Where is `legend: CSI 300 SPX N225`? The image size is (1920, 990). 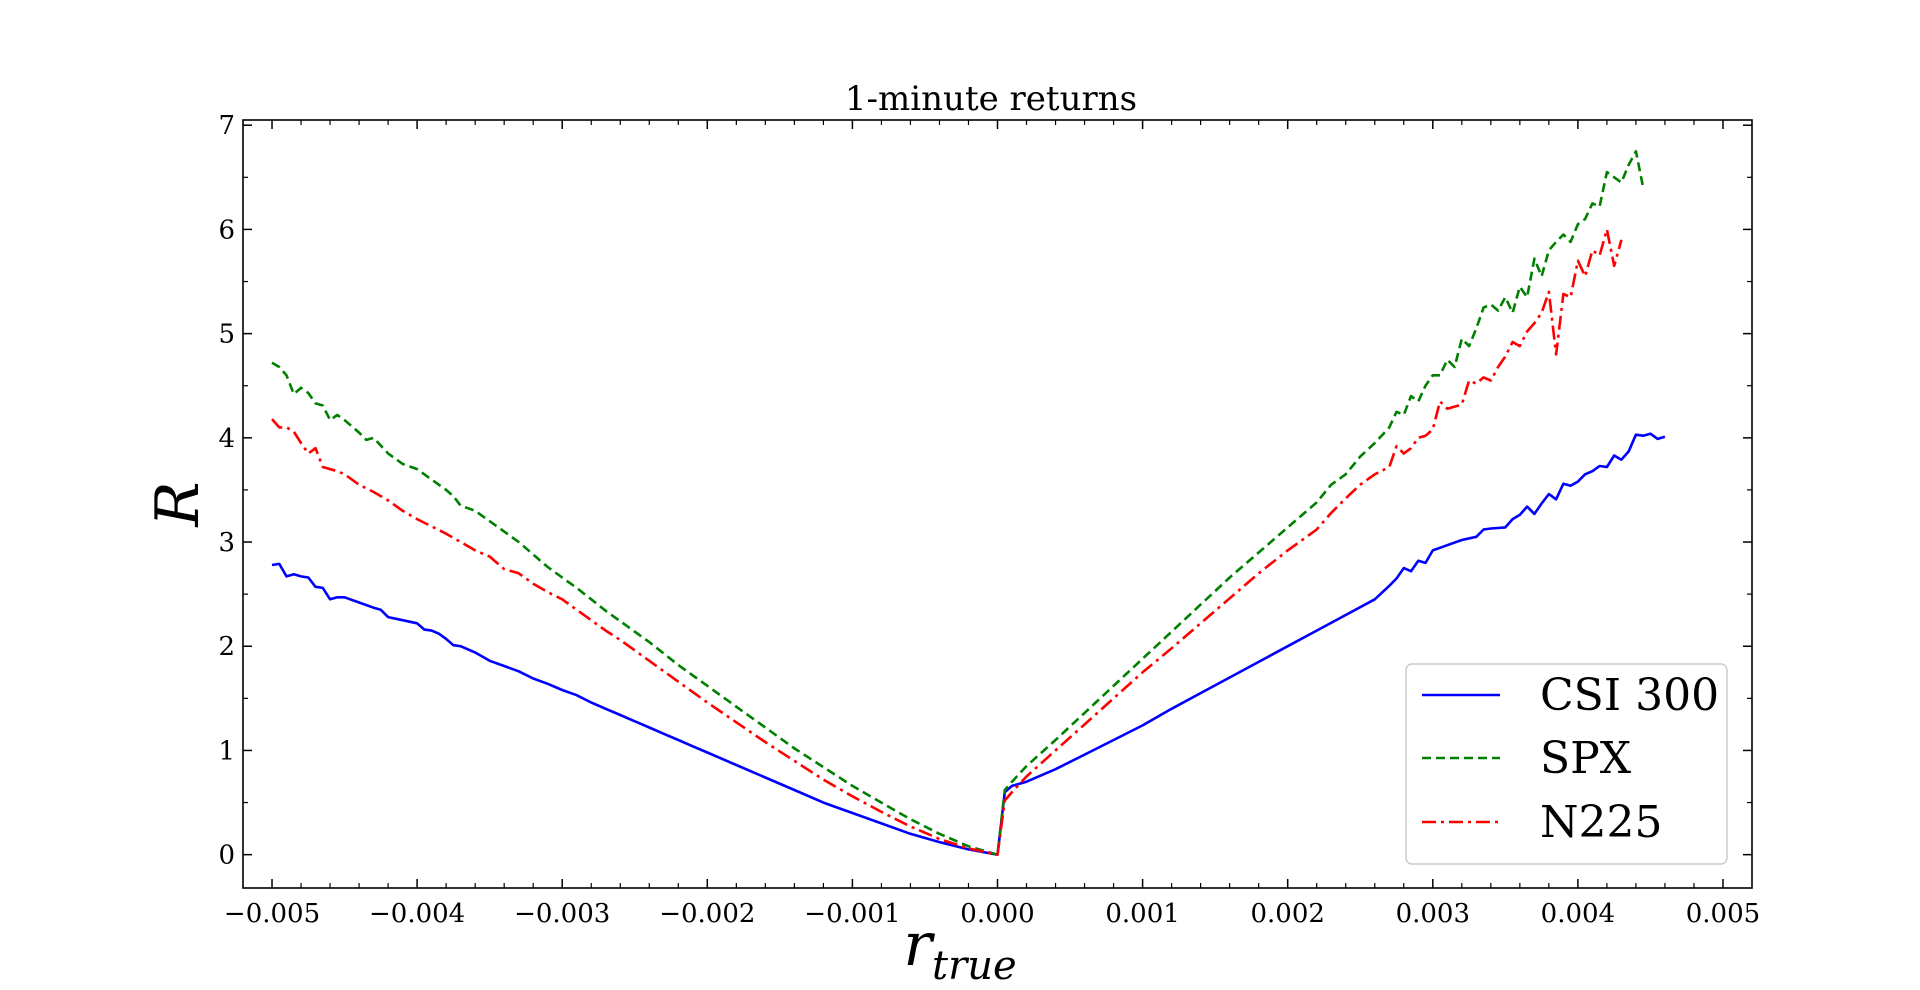 legend: CSI 300 SPX N225 is located at coordinates (1566, 764).